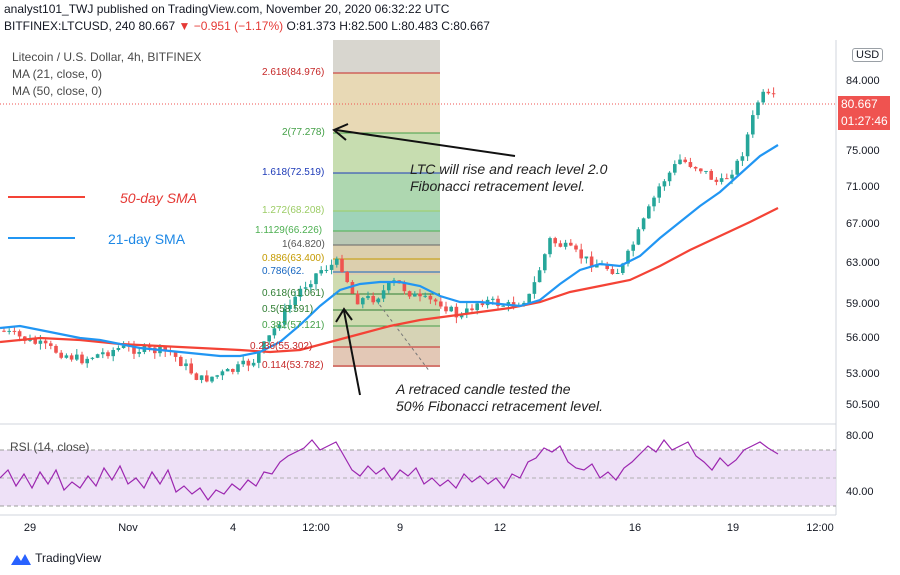 This screenshot has height=575, width=900. What do you see at coordinates (147, 239) in the screenshot?
I see `sma21-label: 21-day SMA` at bounding box center [147, 239].